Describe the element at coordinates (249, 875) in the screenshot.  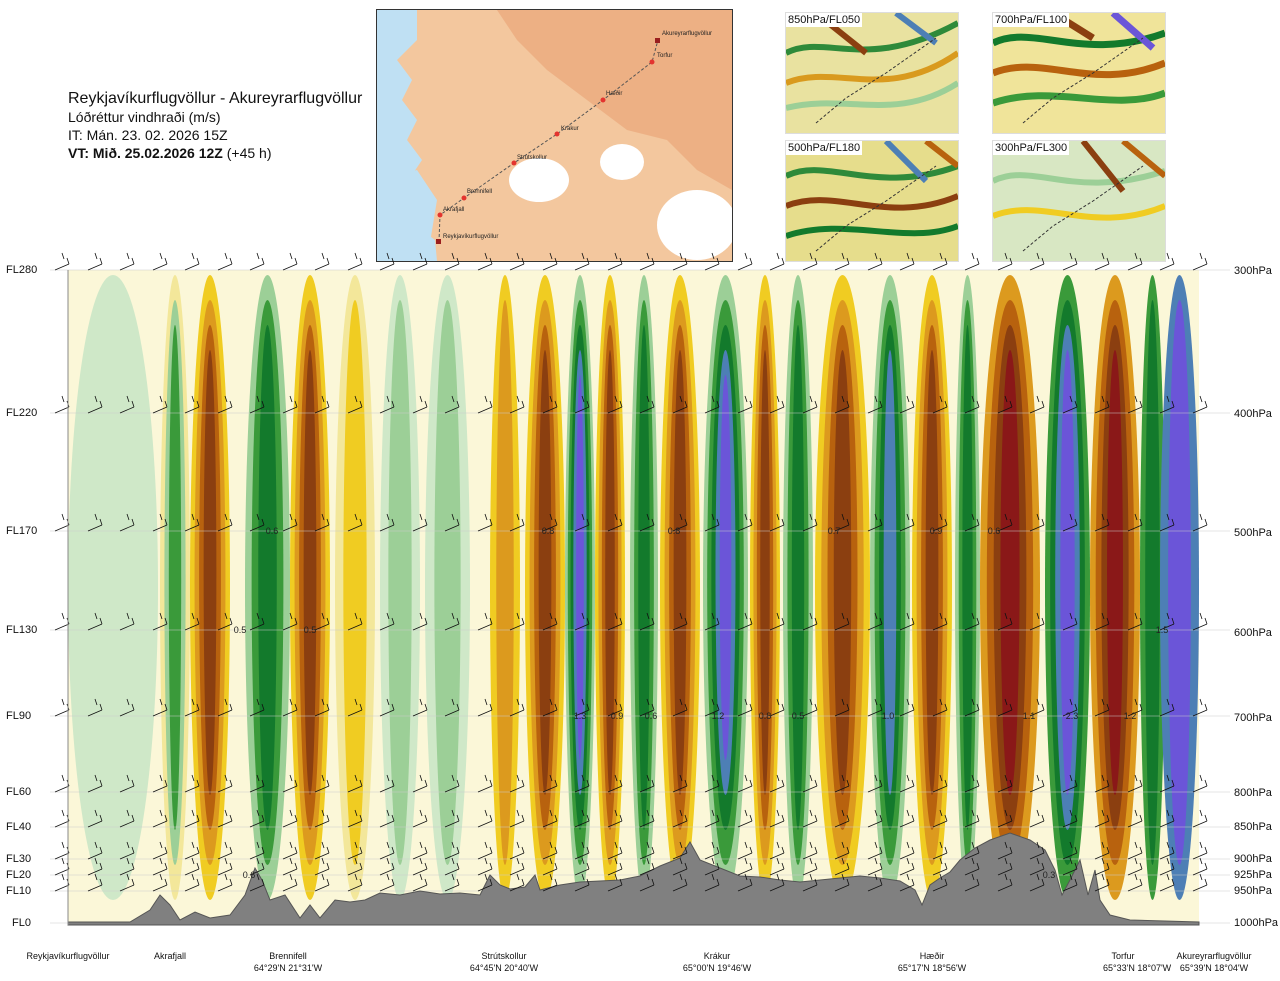
I see `contour-label: 0.6` at that location.